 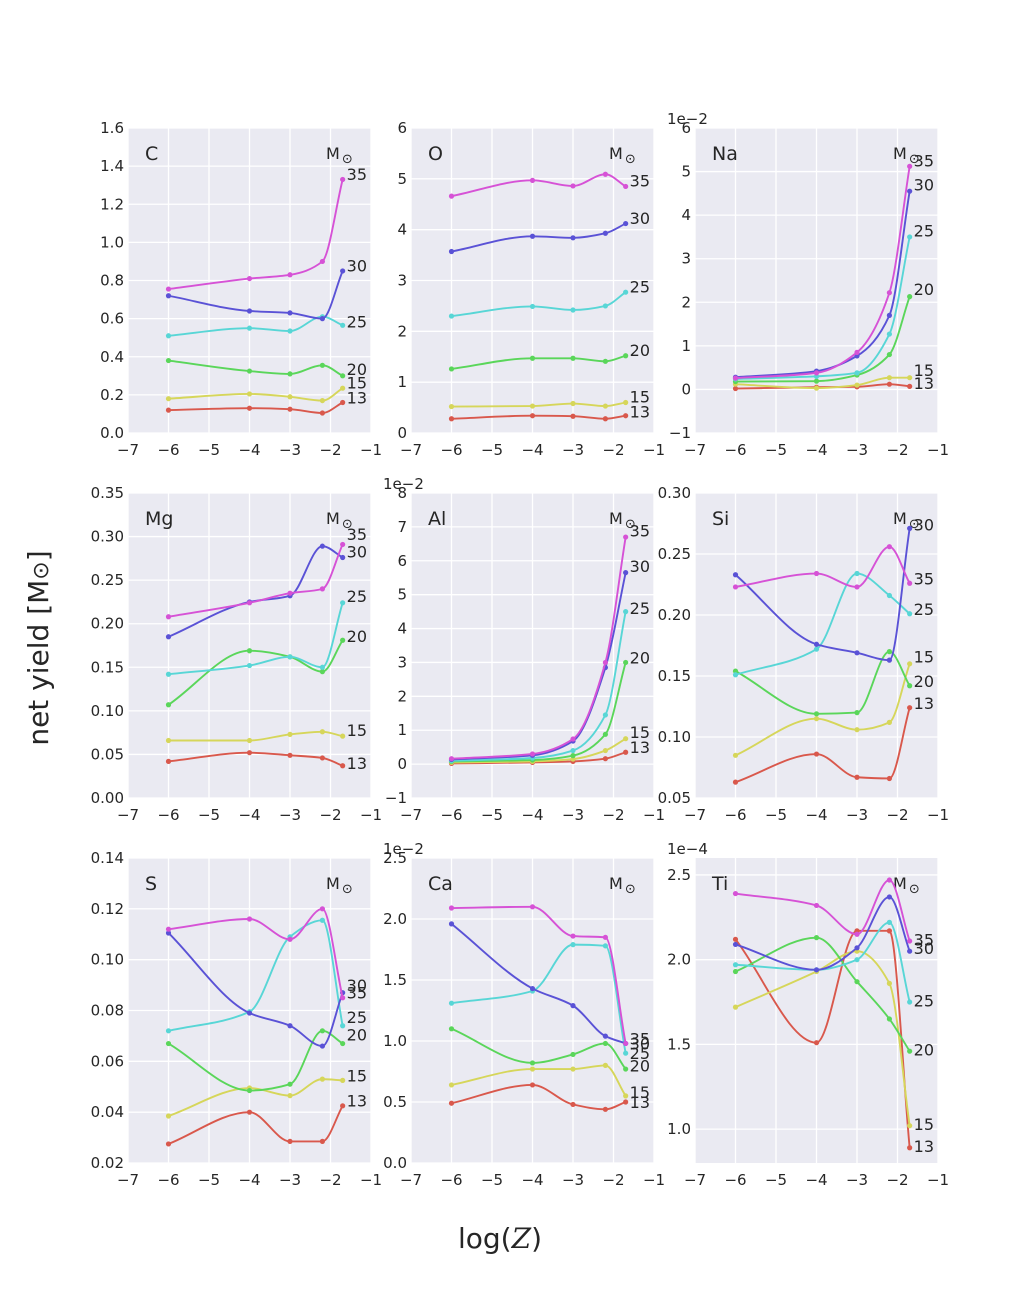 I want to click on y-tick-label: 0.06, so click(x=107, y=1061).